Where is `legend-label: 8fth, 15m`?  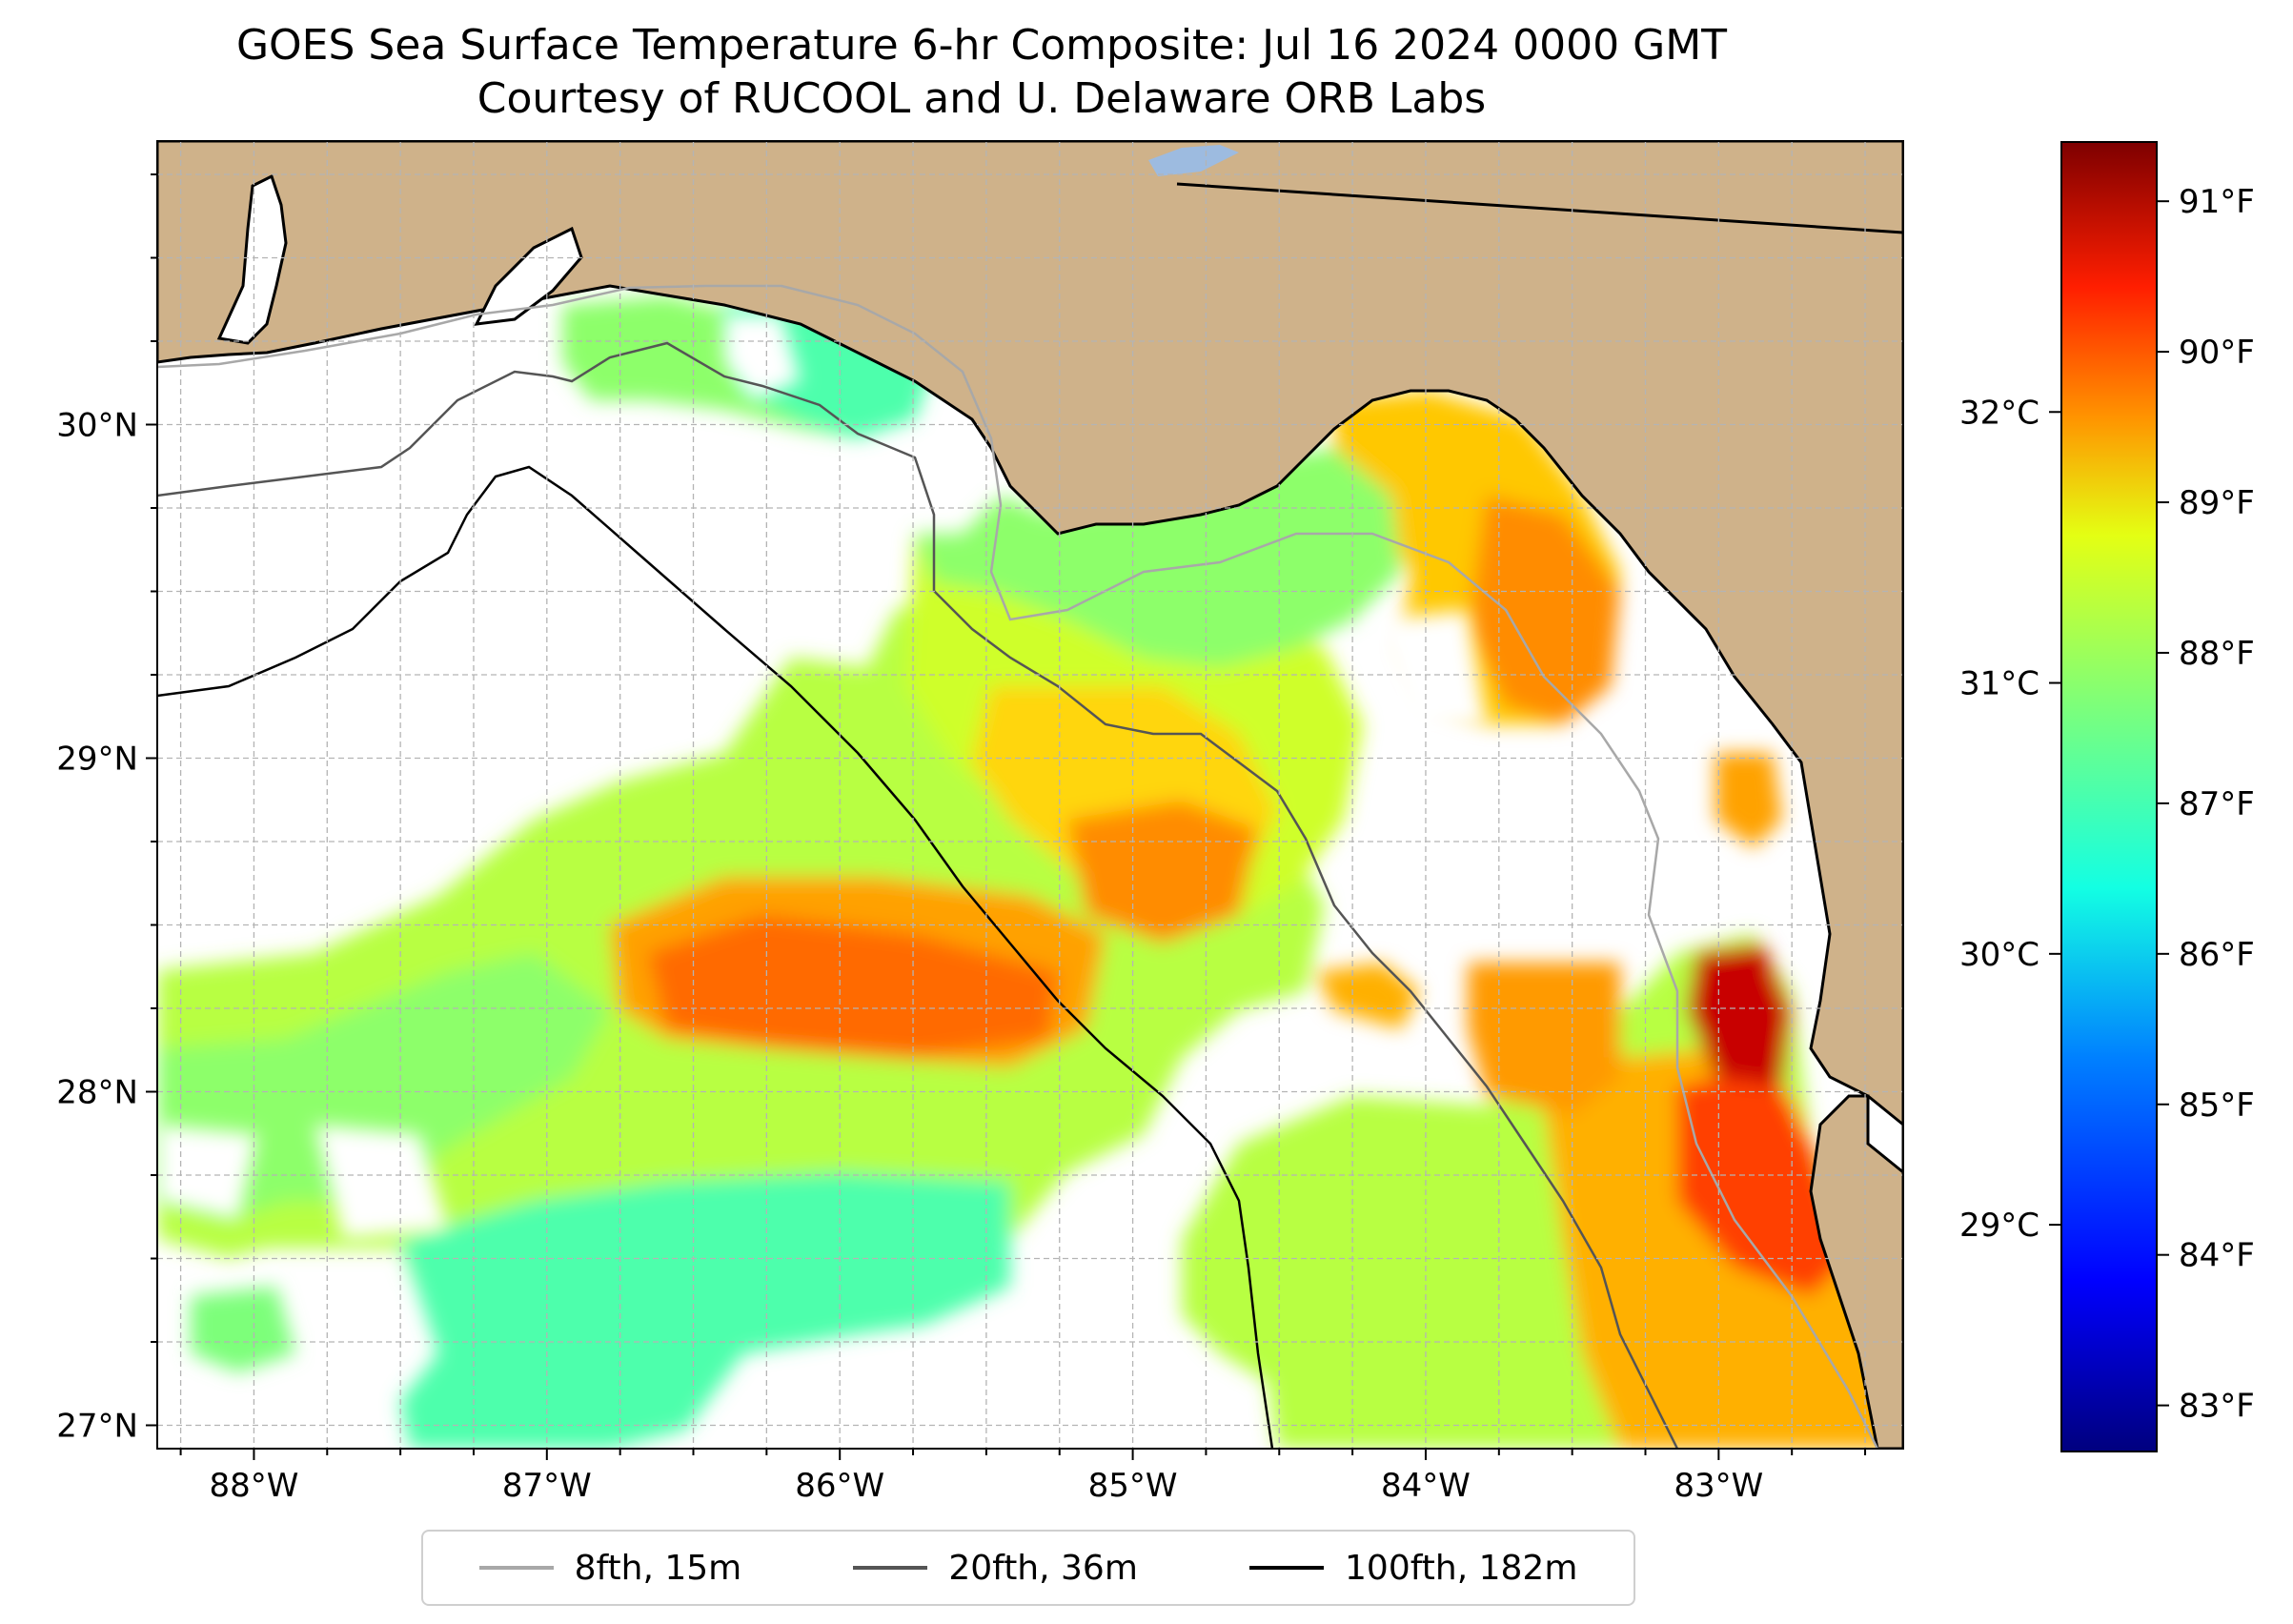
legend-label: 8fth, 15m is located at coordinates (658, 1568).